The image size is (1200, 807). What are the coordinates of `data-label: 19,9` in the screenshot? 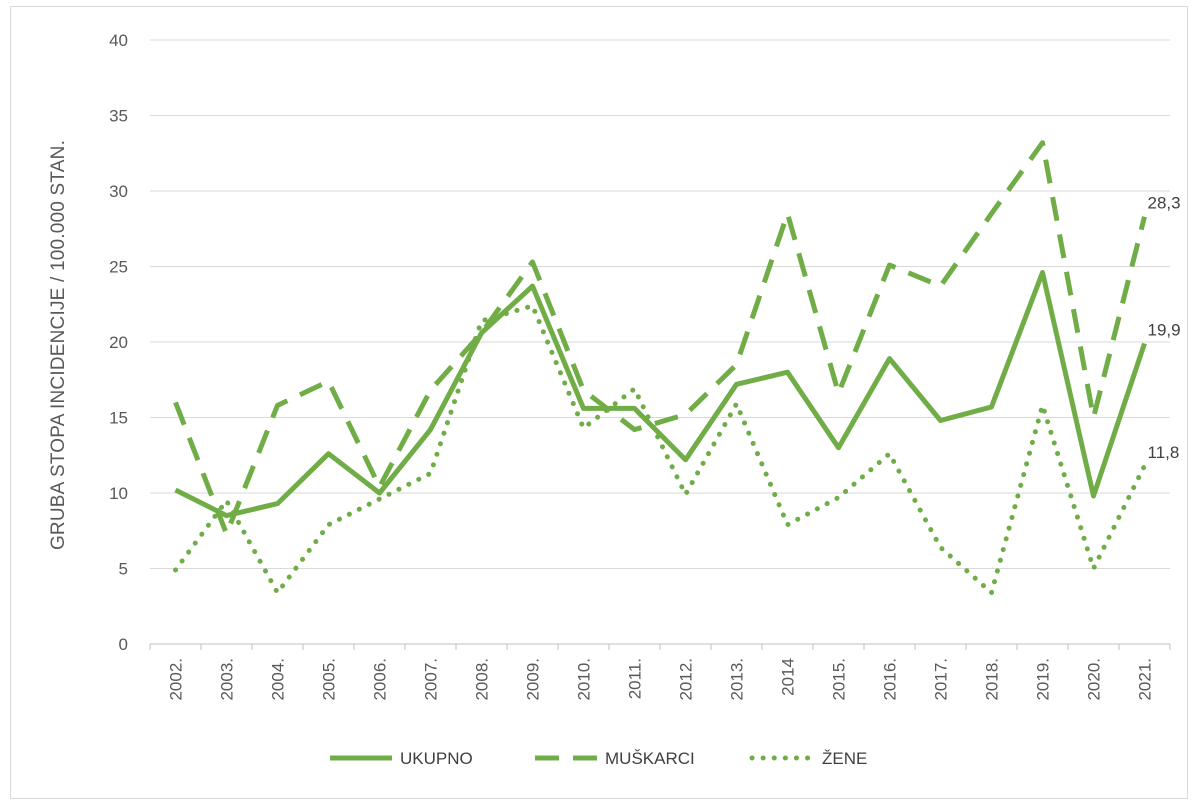 It's located at (1164, 330).